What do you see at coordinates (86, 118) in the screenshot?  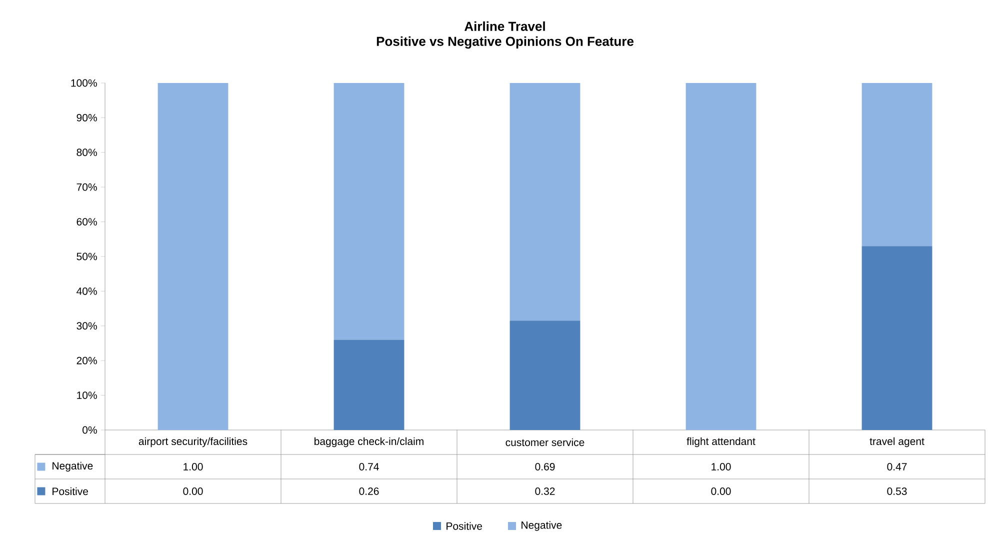 I see `y-tick-label: 90%` at bounding box center [86, 118].